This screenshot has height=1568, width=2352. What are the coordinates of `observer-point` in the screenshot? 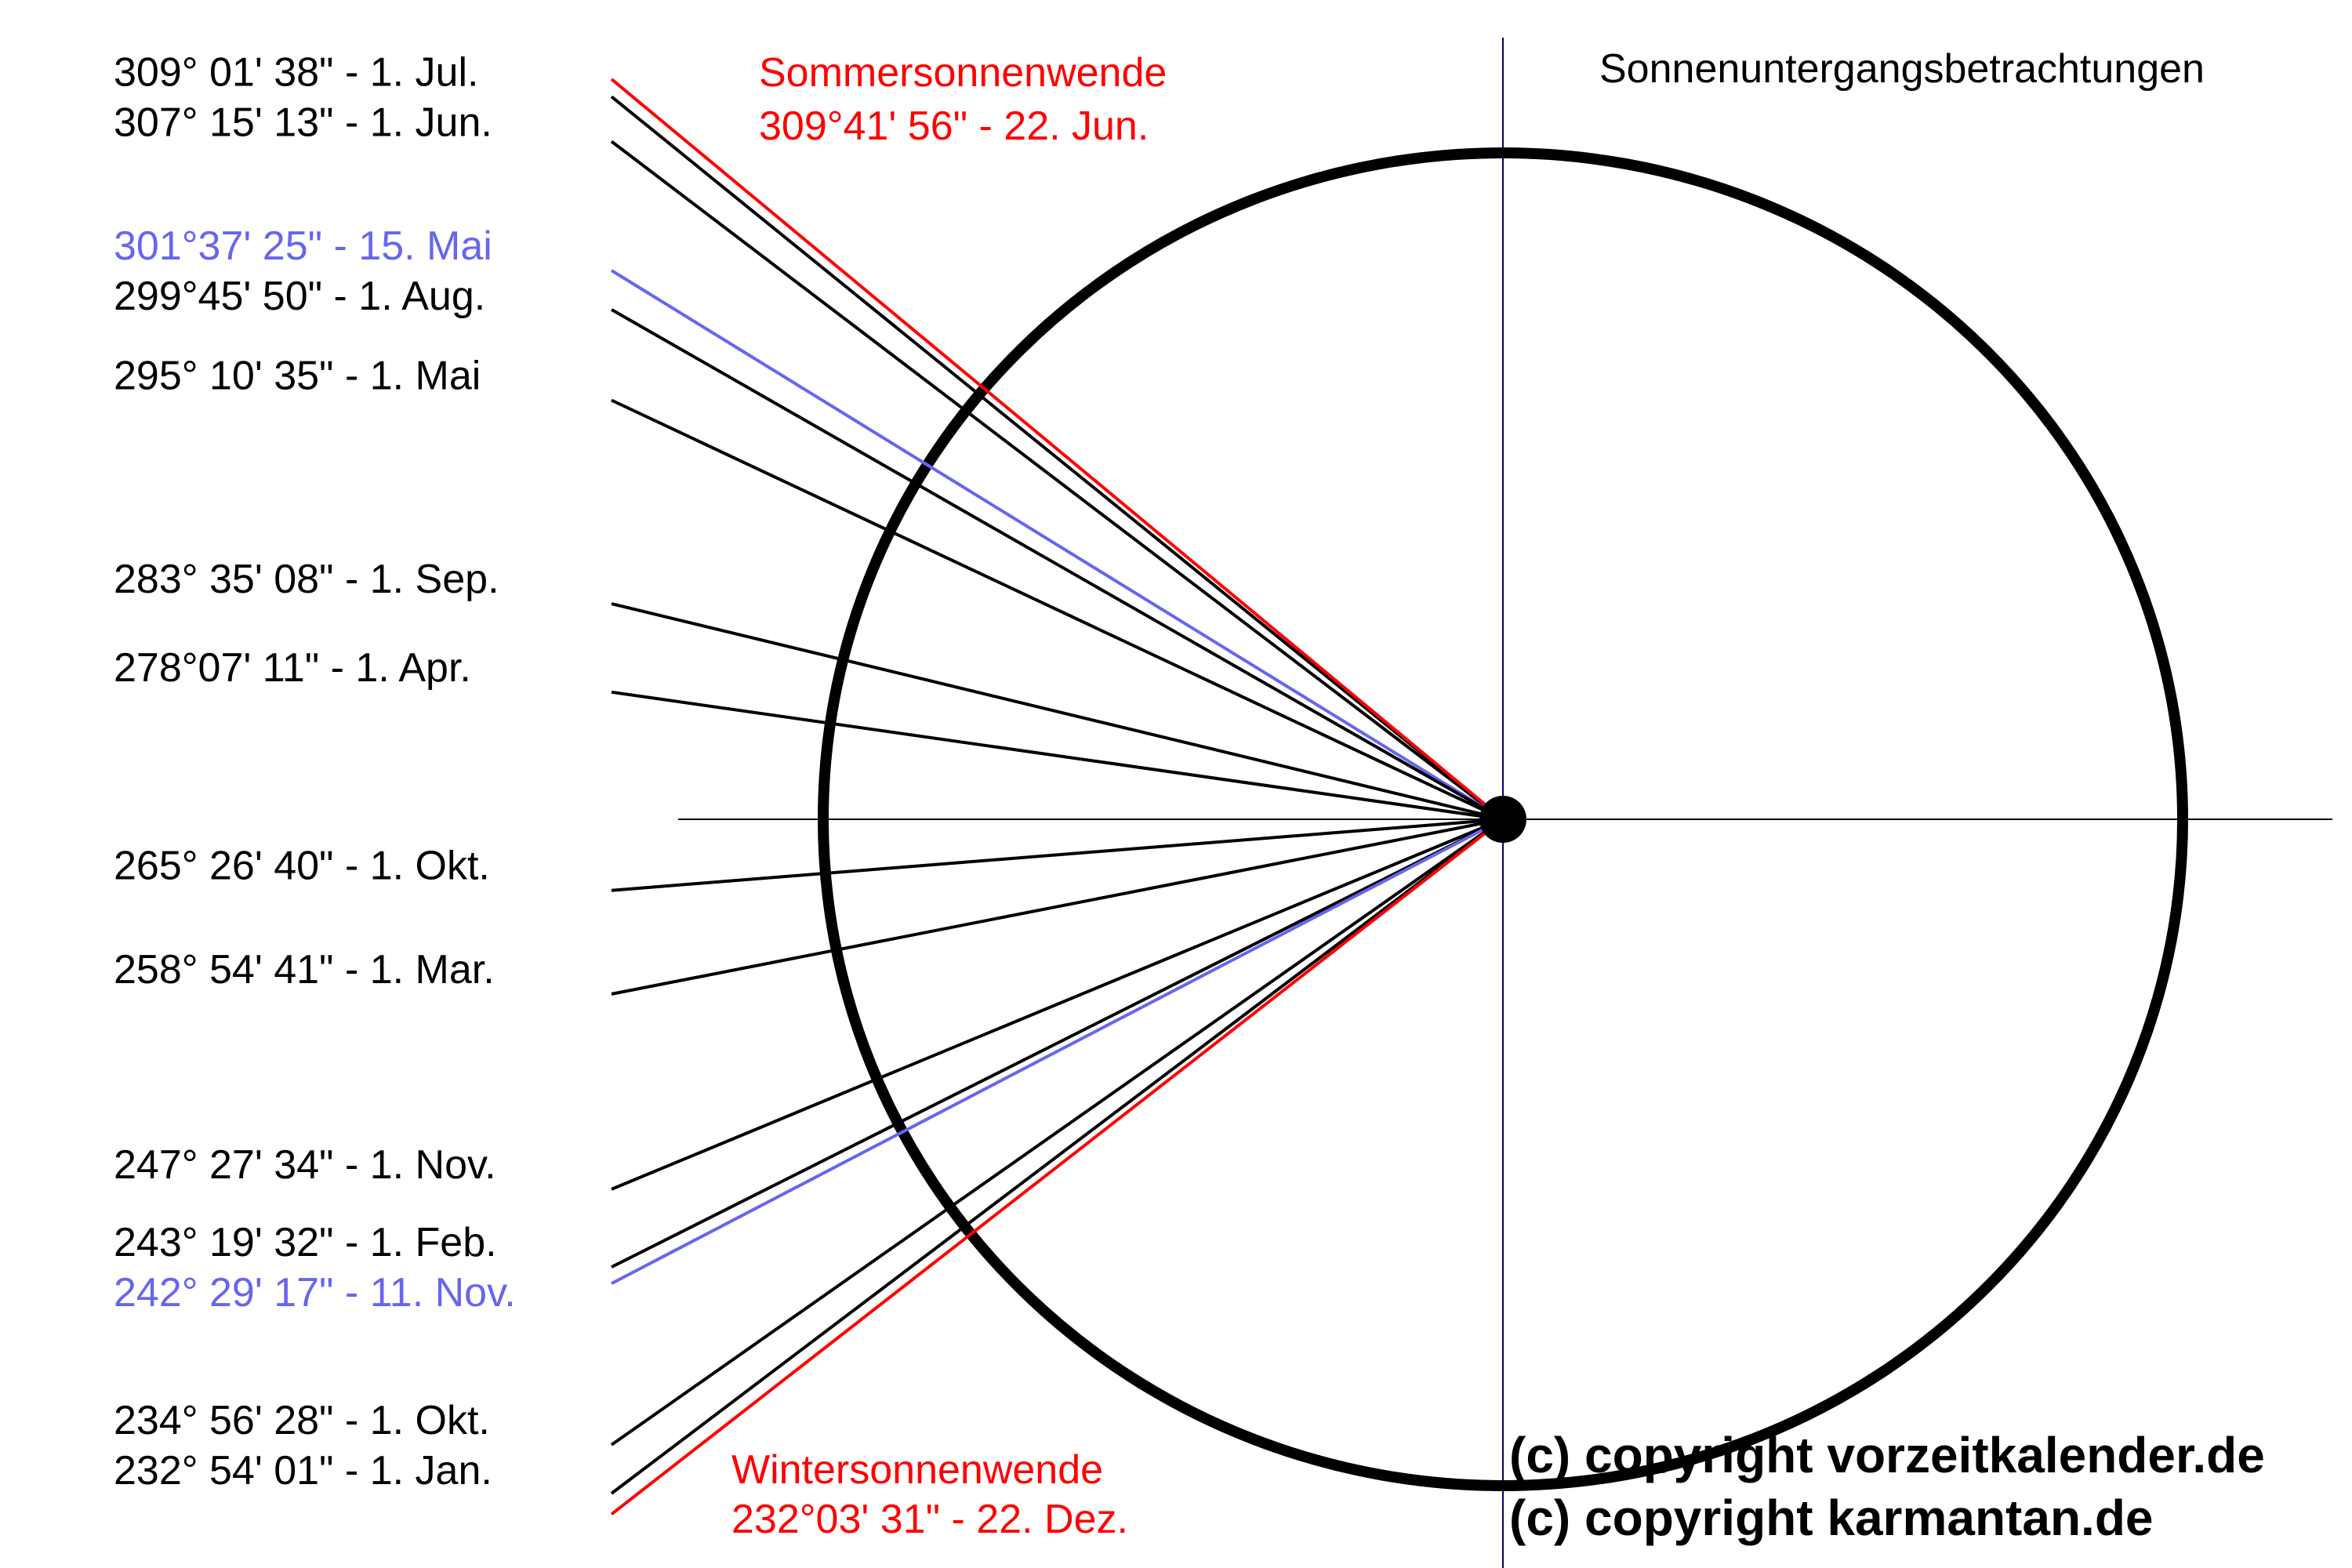 It's located at (1502, 819).